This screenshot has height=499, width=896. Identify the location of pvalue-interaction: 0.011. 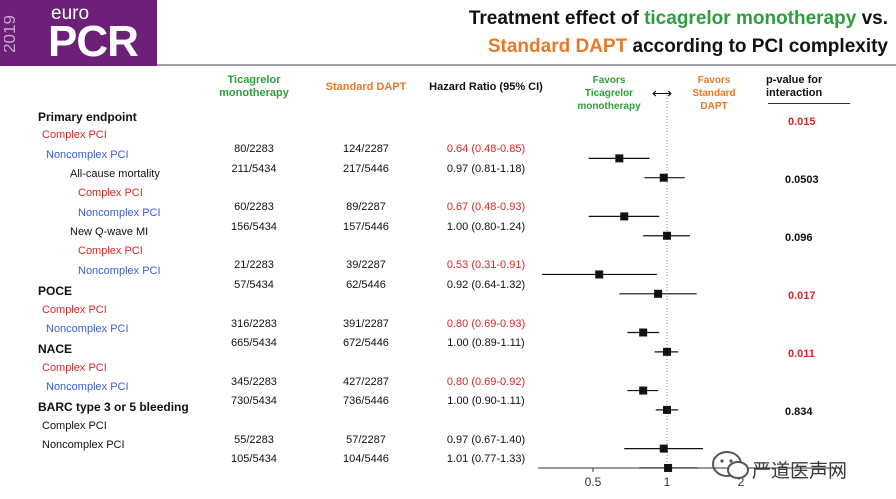
(801, 354).